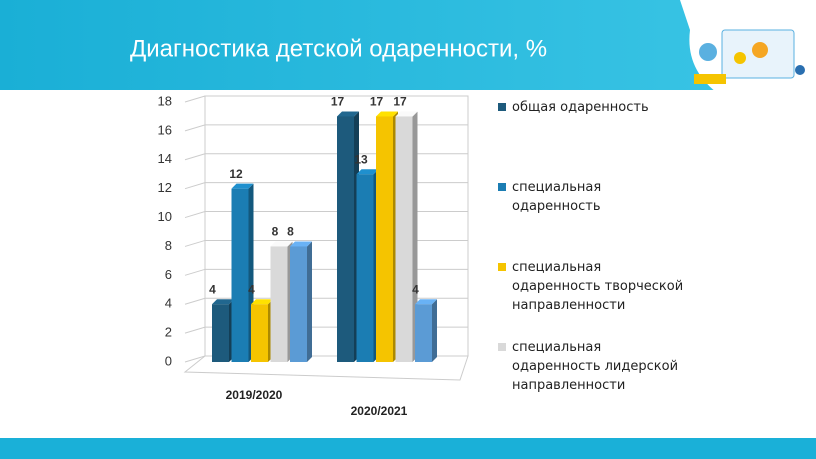  I want to click on y-tick-label: 4, so click(168, 303).